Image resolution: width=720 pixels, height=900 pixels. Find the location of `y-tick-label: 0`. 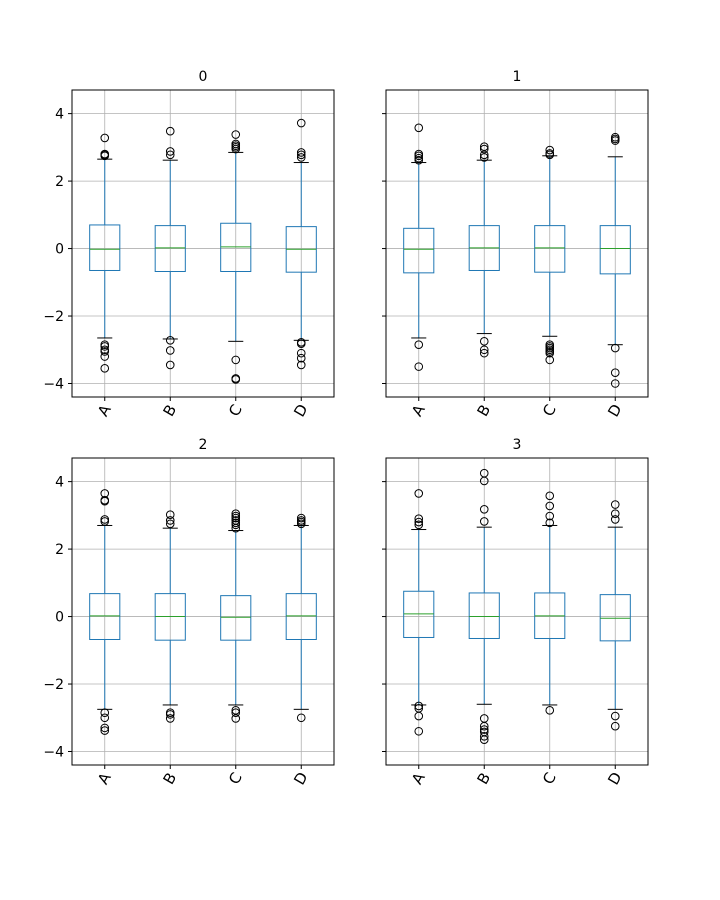

y-tick-label: 0 is located at coordinates (59, 250).